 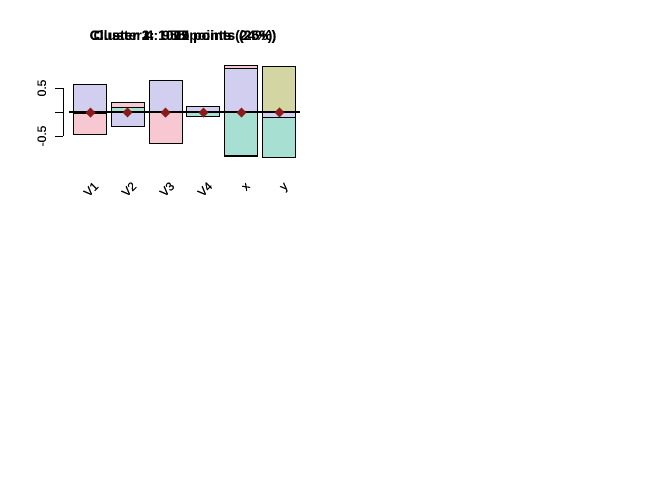 What do you see at coordinates (91, 189) in the screenshot?
I see `x-tick-label: V1` at bounding box center [91, 189].